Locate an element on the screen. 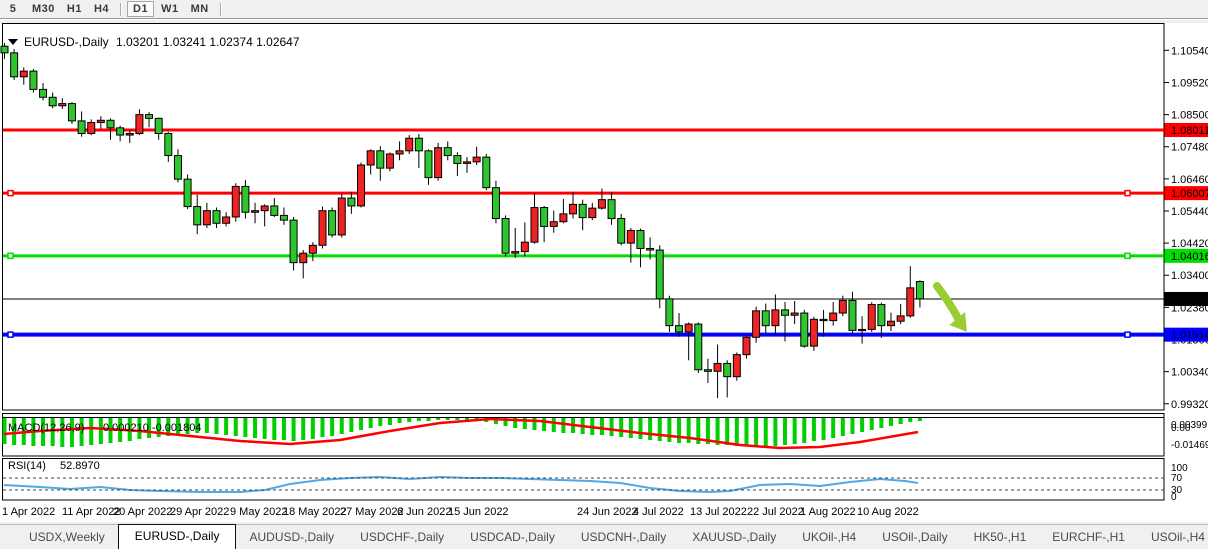 The image size is (1208, 549). tab-audusd-daily: AUDUSD-,Daily is located at coordinates (292, 537).